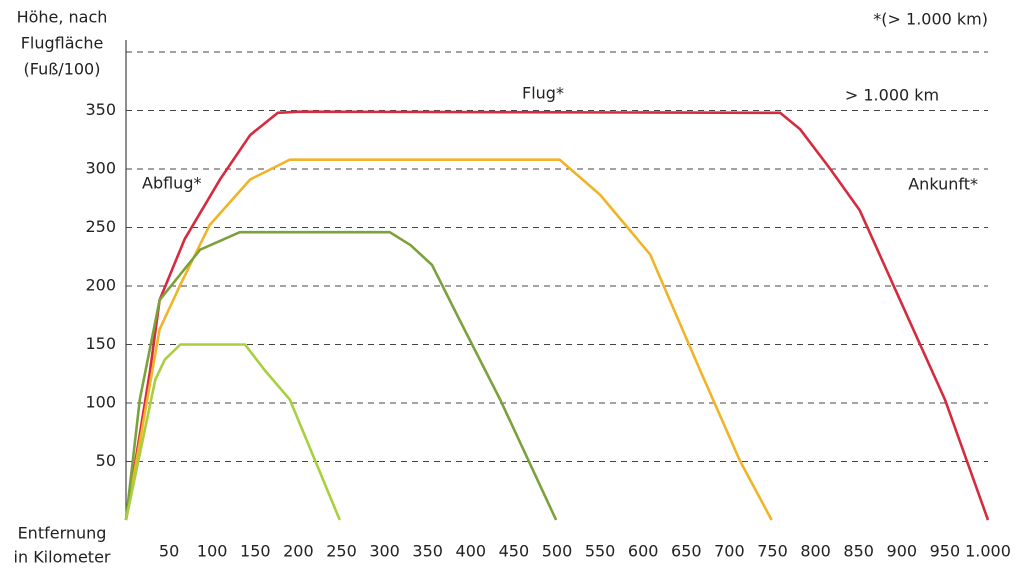  I want to click on y-tick-label: 150, so click(100, 343).